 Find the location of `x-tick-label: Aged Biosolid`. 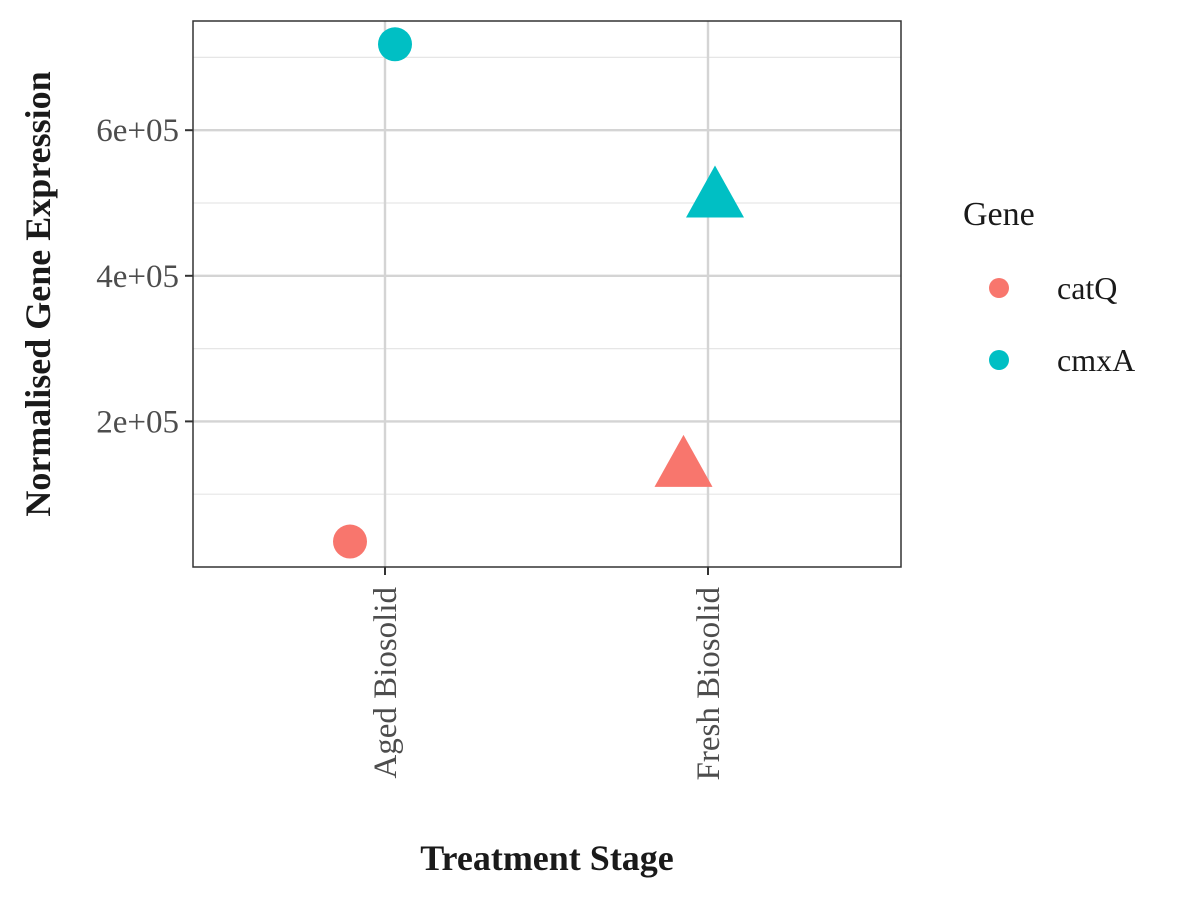

x-tick-label: Aged Biosolid is located at coordinates (386, 683).